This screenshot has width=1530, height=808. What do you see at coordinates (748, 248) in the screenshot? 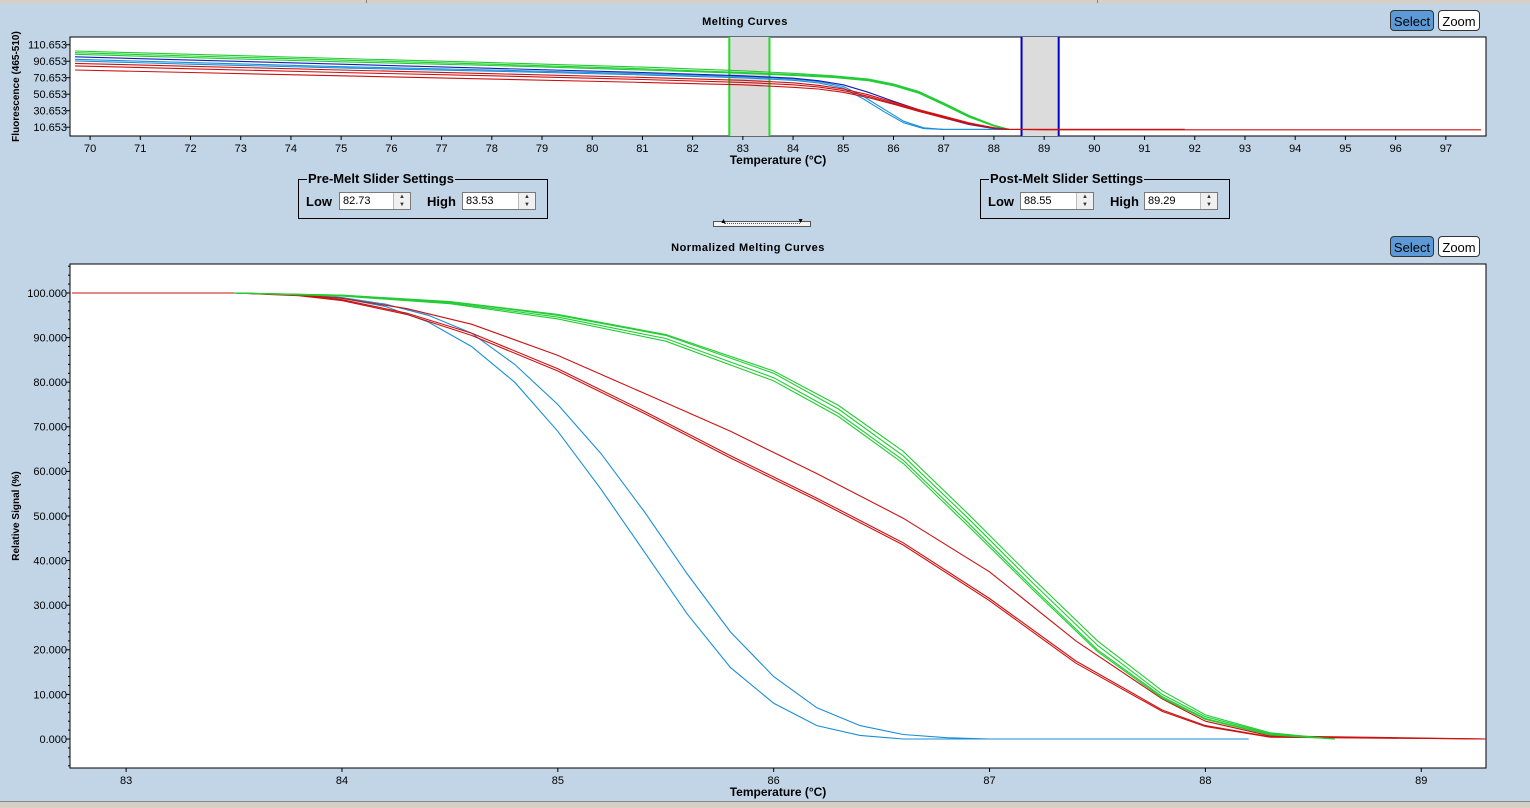
I see `normalized-curves-title: Normalized Melting Curves` at bounding box center [748, 248].